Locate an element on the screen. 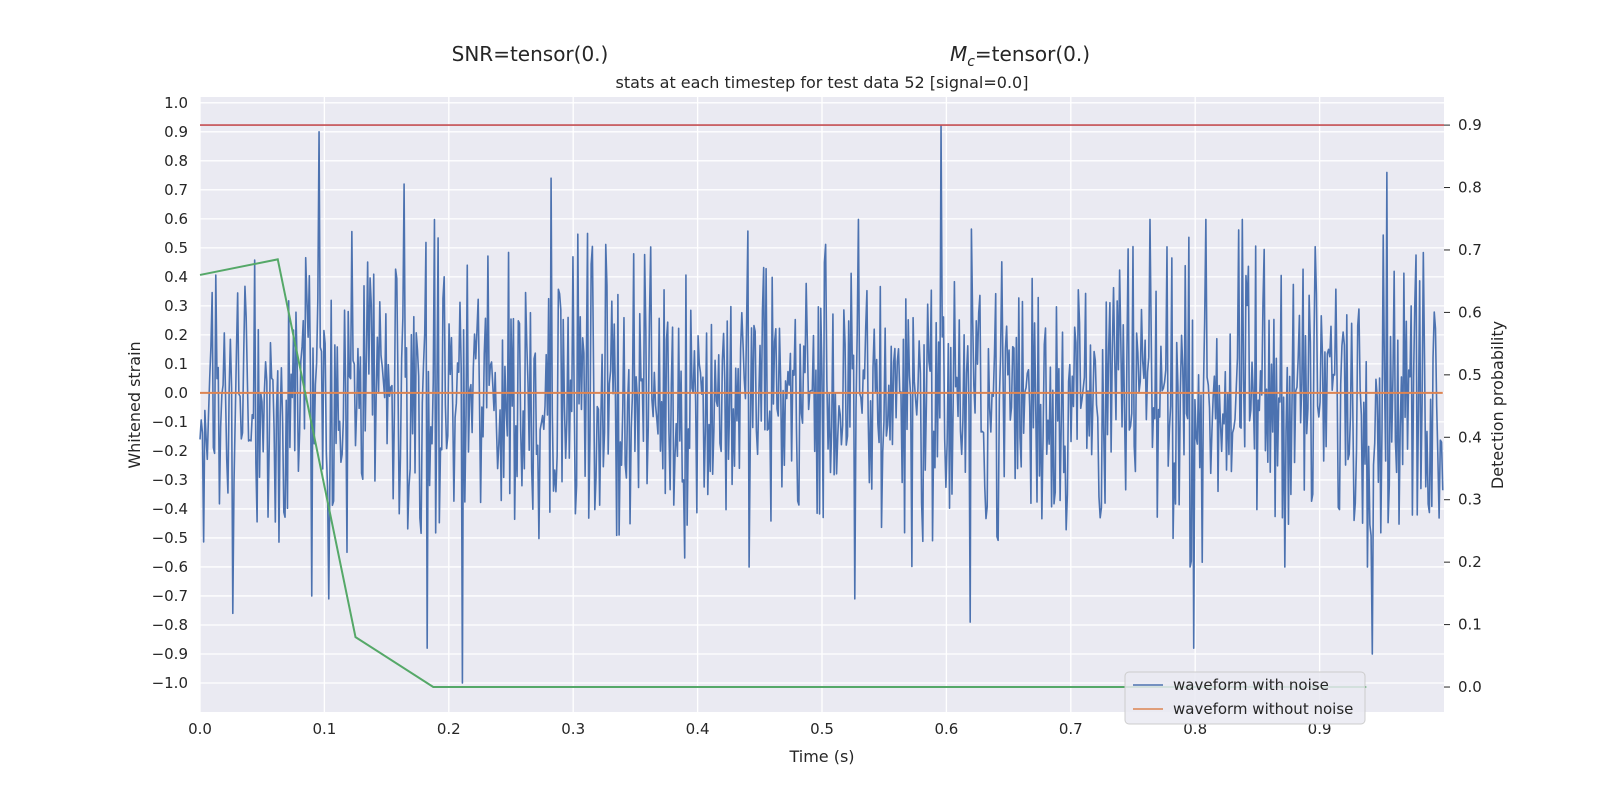  y2-tick-label: 0.4 is located at coordinates (1470, 437).